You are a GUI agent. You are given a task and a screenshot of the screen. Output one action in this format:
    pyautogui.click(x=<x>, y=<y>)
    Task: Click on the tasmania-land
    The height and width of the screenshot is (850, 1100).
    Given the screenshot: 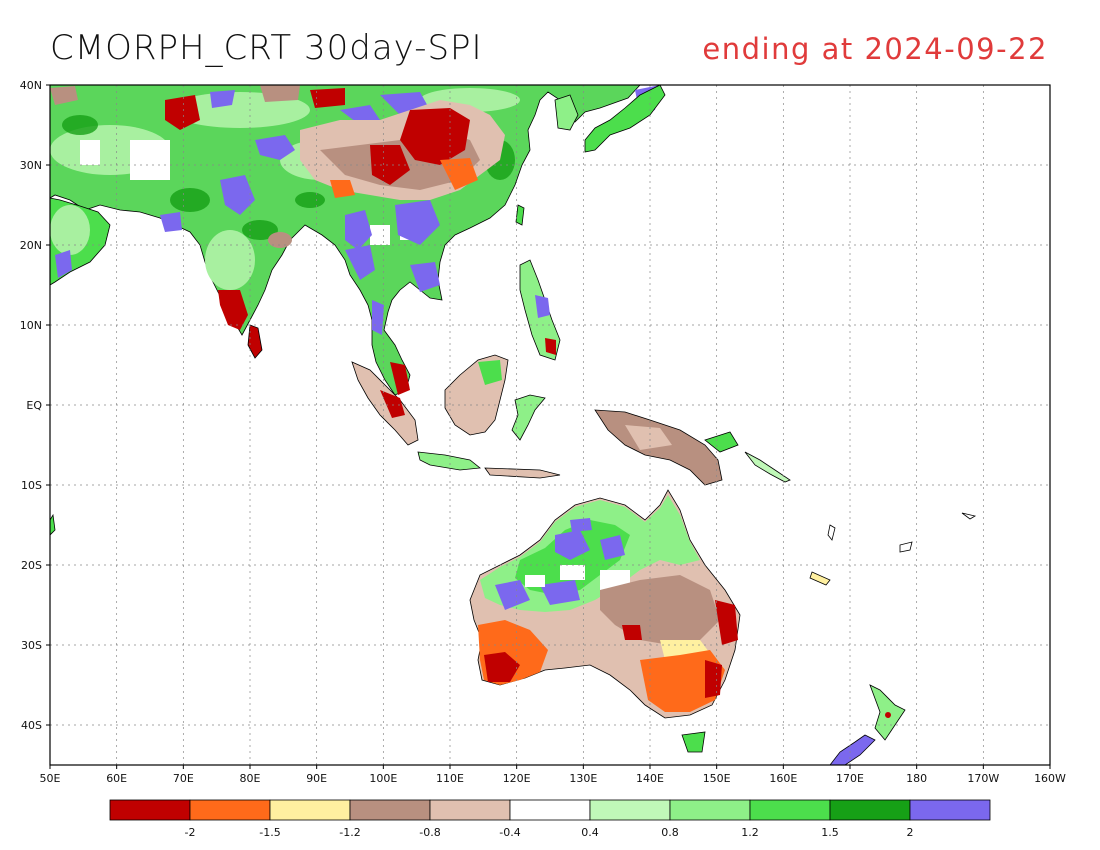 What is the action you would take?
    pyautogui.click(x=693, y=742)
    